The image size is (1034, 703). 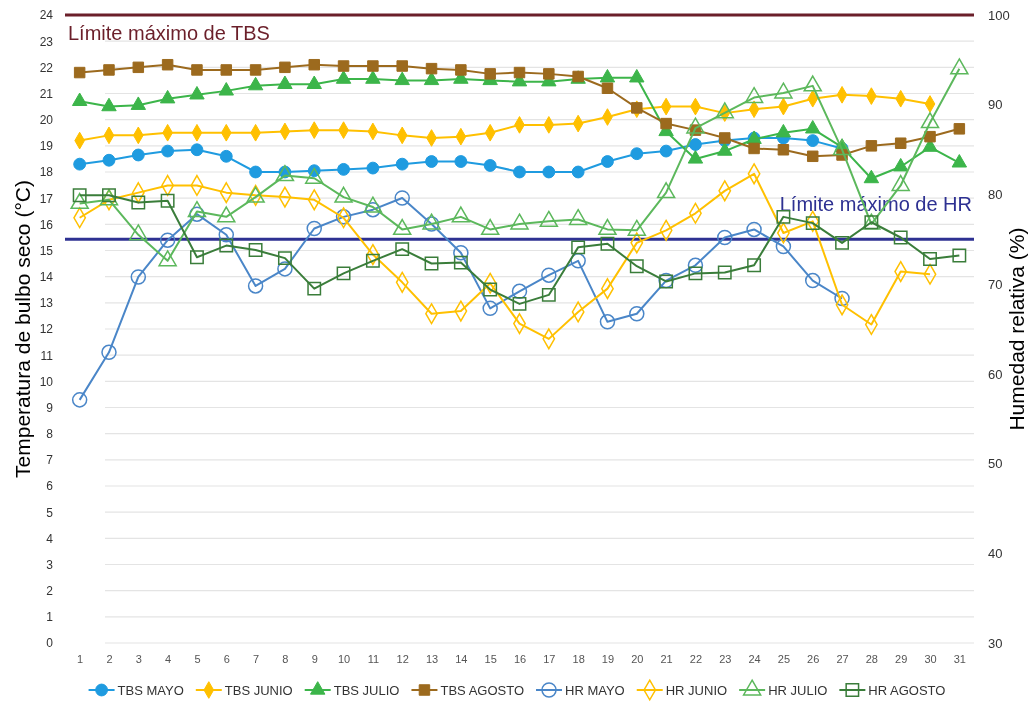 What do you see at coordinates (109, 658) in the screenshot?
I see `x-tick-label: 2` at bounding box center [109, 658].